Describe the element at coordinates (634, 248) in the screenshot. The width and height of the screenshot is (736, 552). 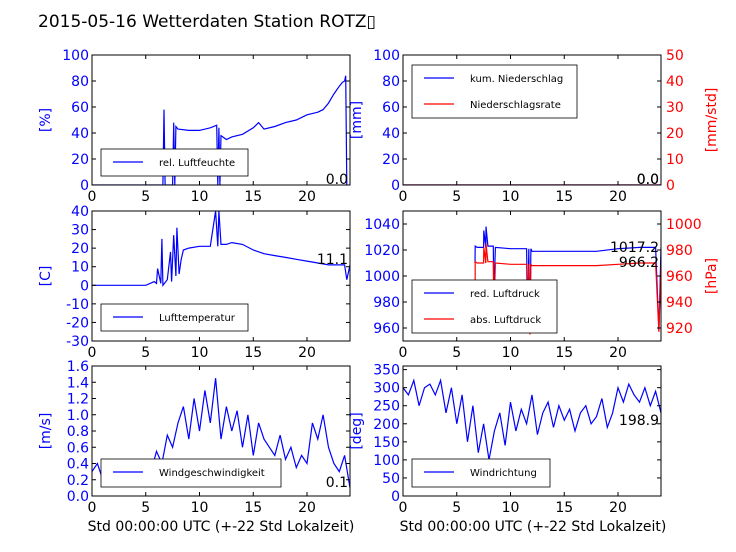
I see `value-label: 1017.2` at that location.